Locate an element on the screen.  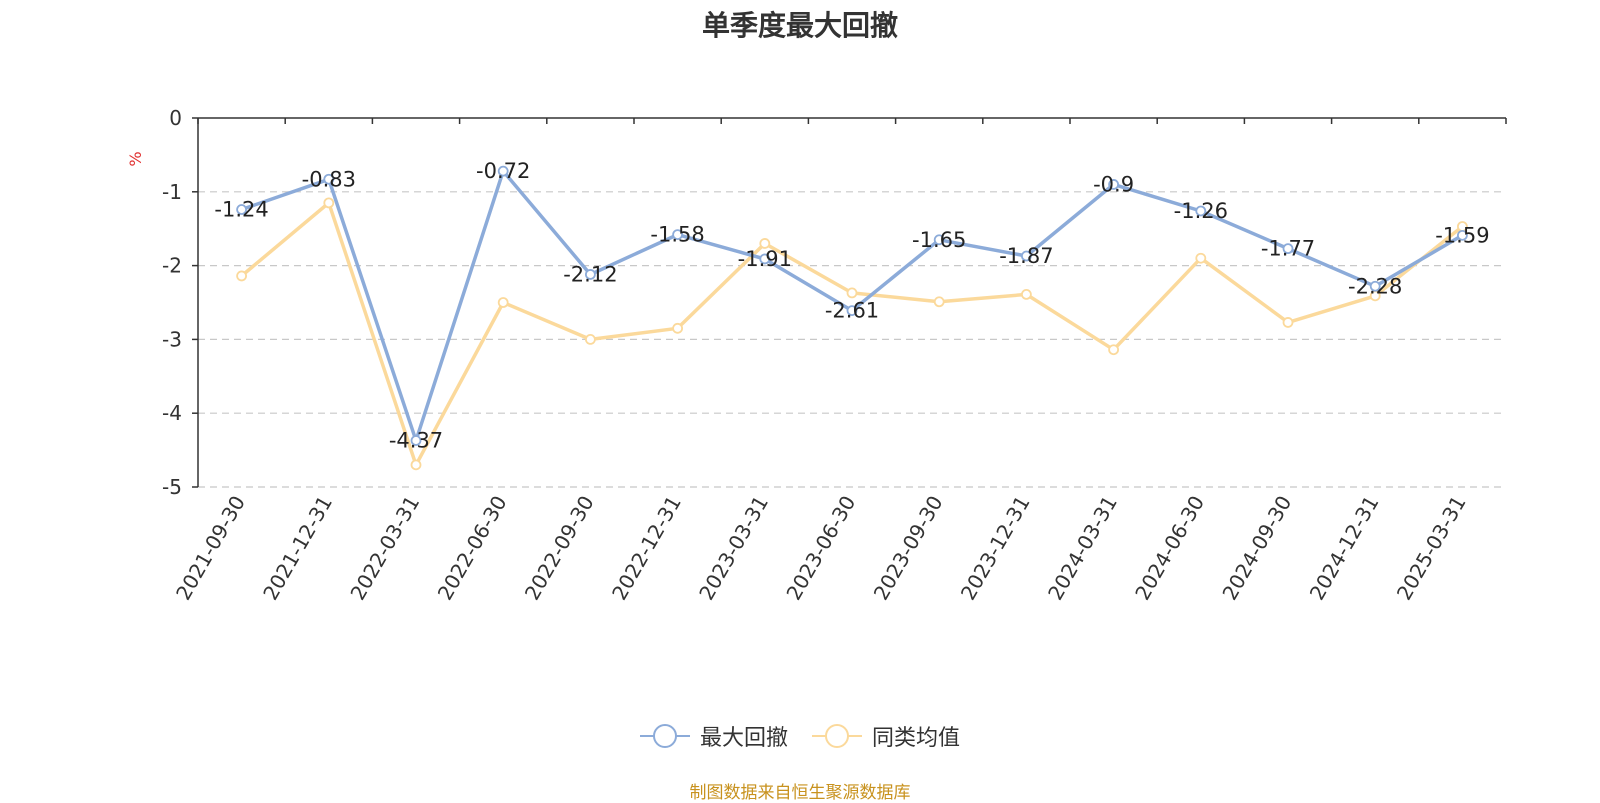
x-tick-label: 2023-06-30 is located at coordinates (820, 548).